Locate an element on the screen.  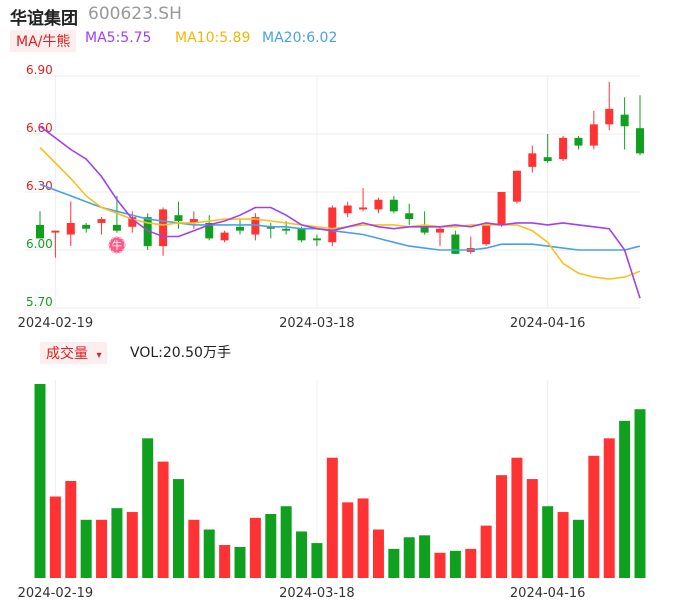
bull-badge-icon is located at coordinates (116, 245).